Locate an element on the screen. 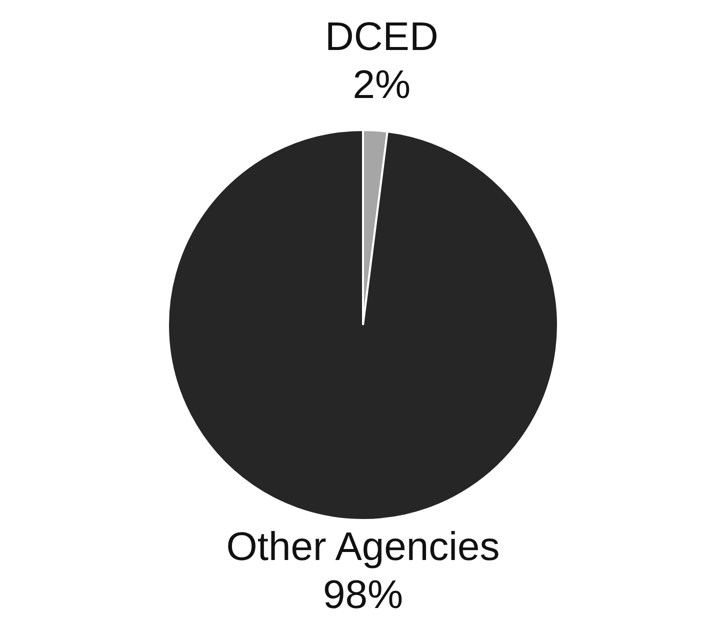 The image size is (726, 635). data-label: 2% is located at coordinates (381, 85).